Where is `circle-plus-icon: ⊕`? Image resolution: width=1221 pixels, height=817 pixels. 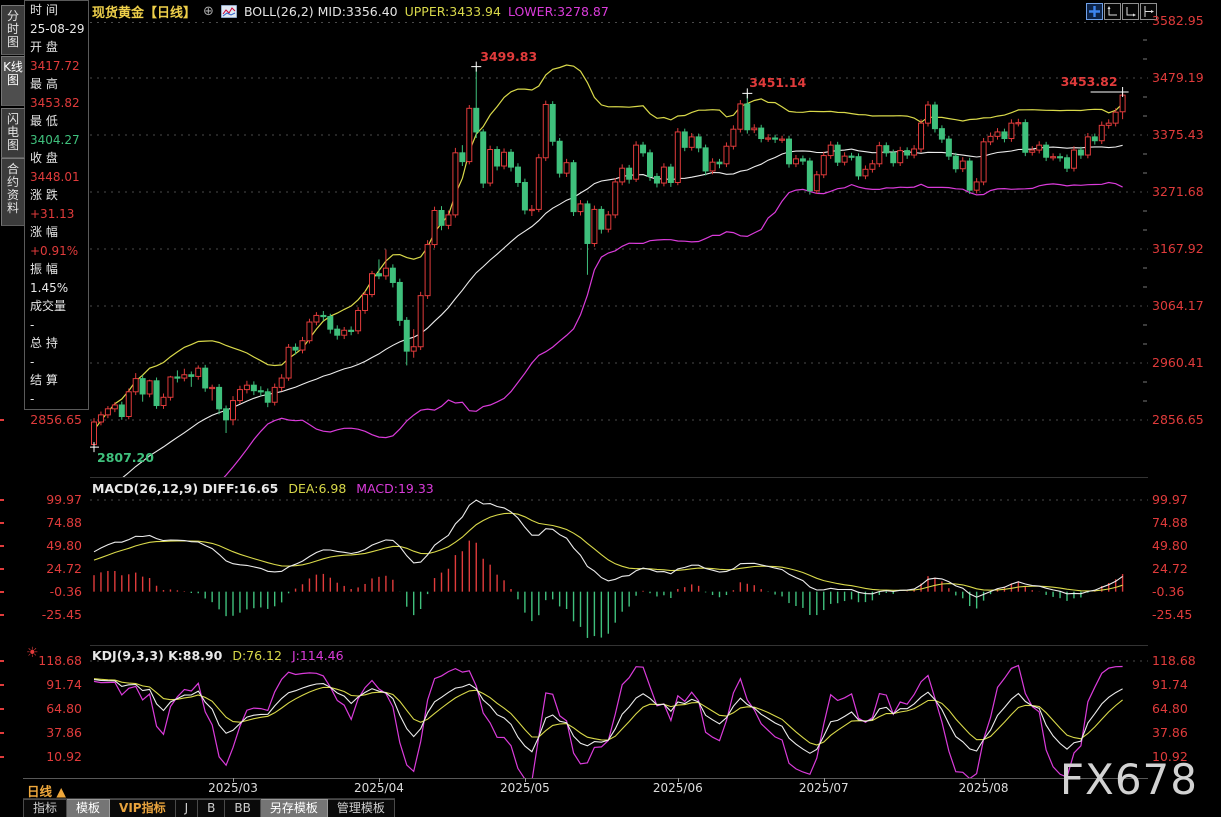 circle-plus-icon: ⊕ is located at coordinates (208, 11).